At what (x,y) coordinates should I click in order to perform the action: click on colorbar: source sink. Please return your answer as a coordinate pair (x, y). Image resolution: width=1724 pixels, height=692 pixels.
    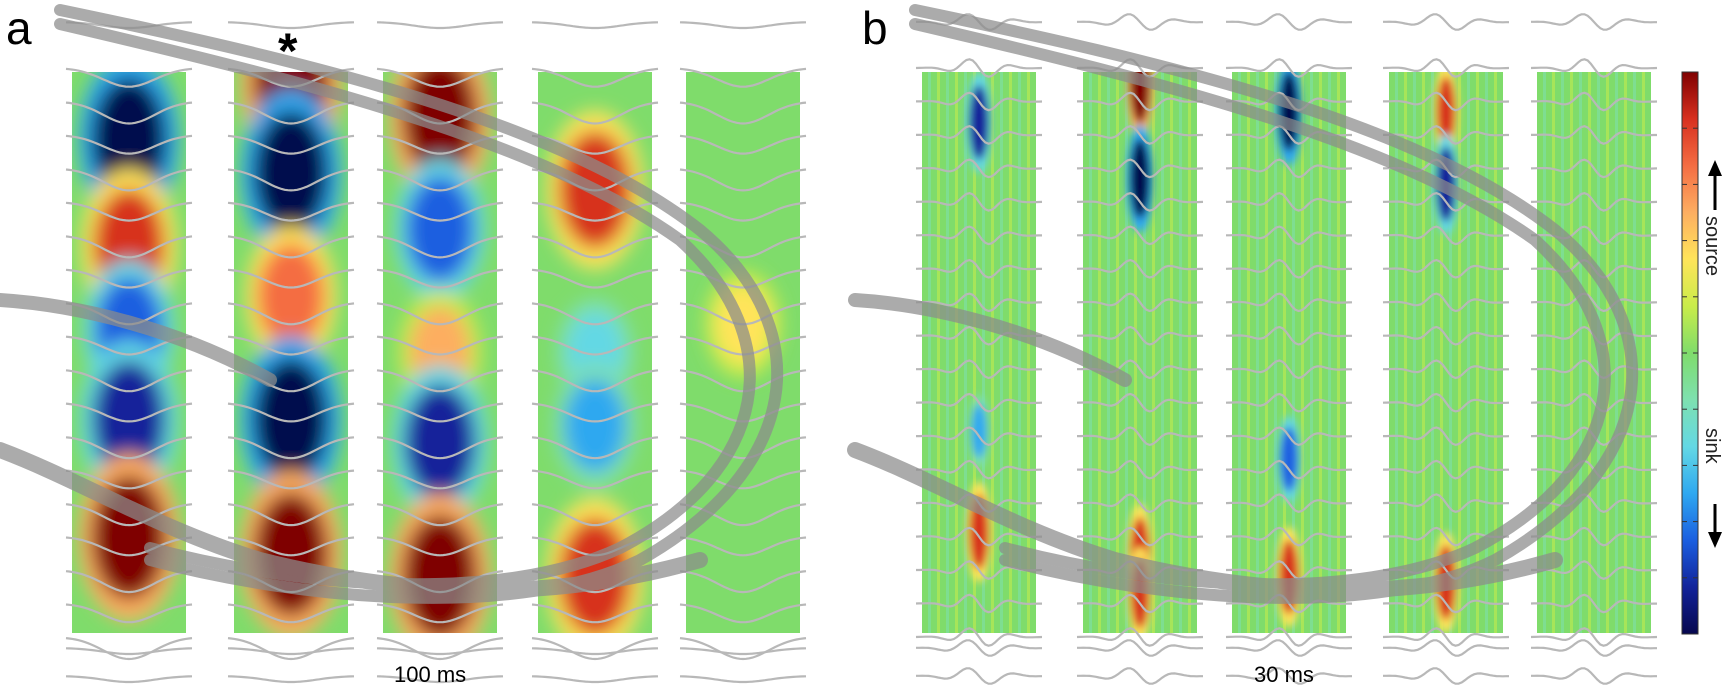
    Looking at the image, I should click on (1702, 353).